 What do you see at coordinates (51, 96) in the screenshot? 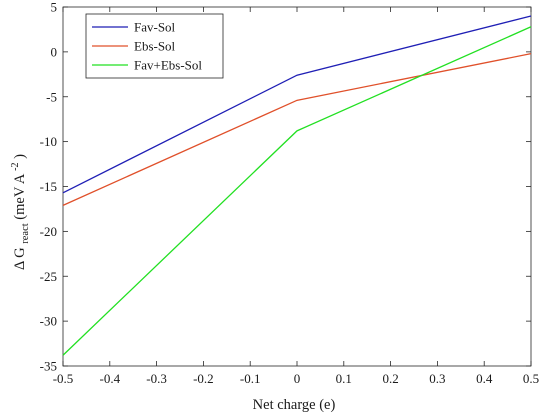
I see `y-tick-label: -5` at bounding box center [51, 96].